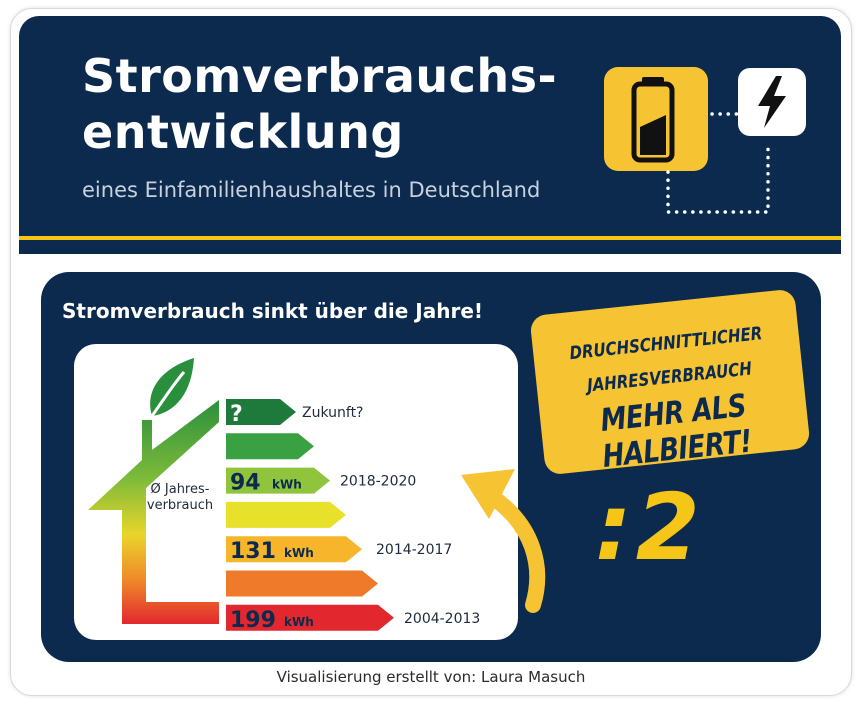 The height and width of the screenshot is (704, 862). Describe the element at coordinates (319, 104) in the screenshot. I see `page-title: Stromverbrauchs- entwicklung` at that location.